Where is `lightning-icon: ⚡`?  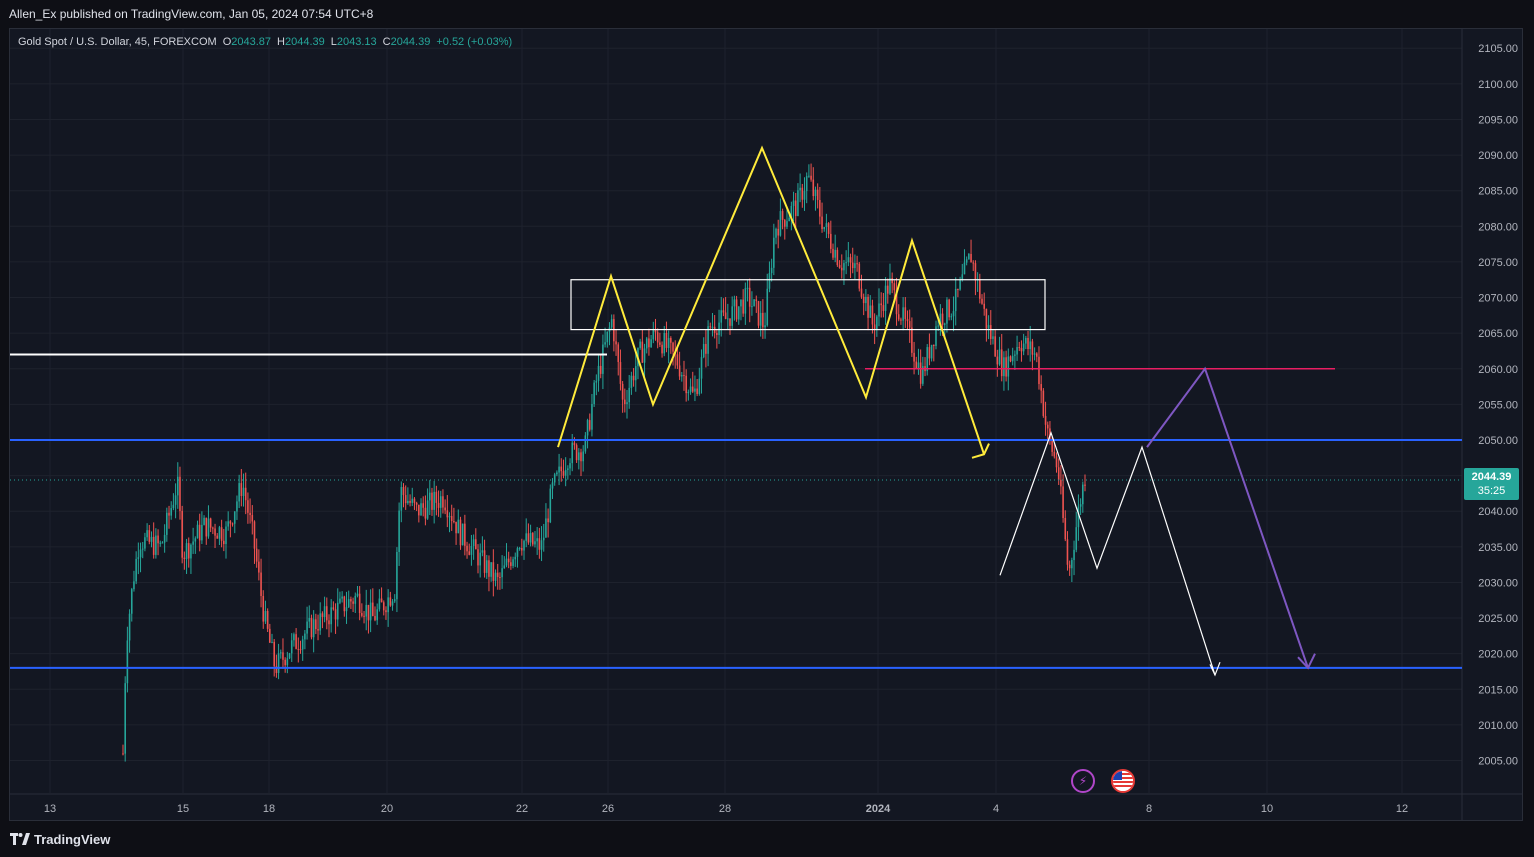 lightning-icon: ⚡ is located at coordinates (1083, 781).